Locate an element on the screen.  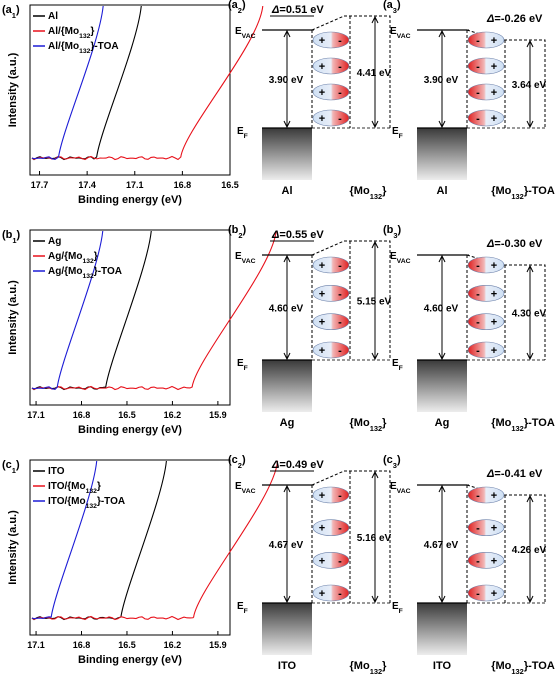
panel-tag: (c1) is located at coordinates (11, 467).